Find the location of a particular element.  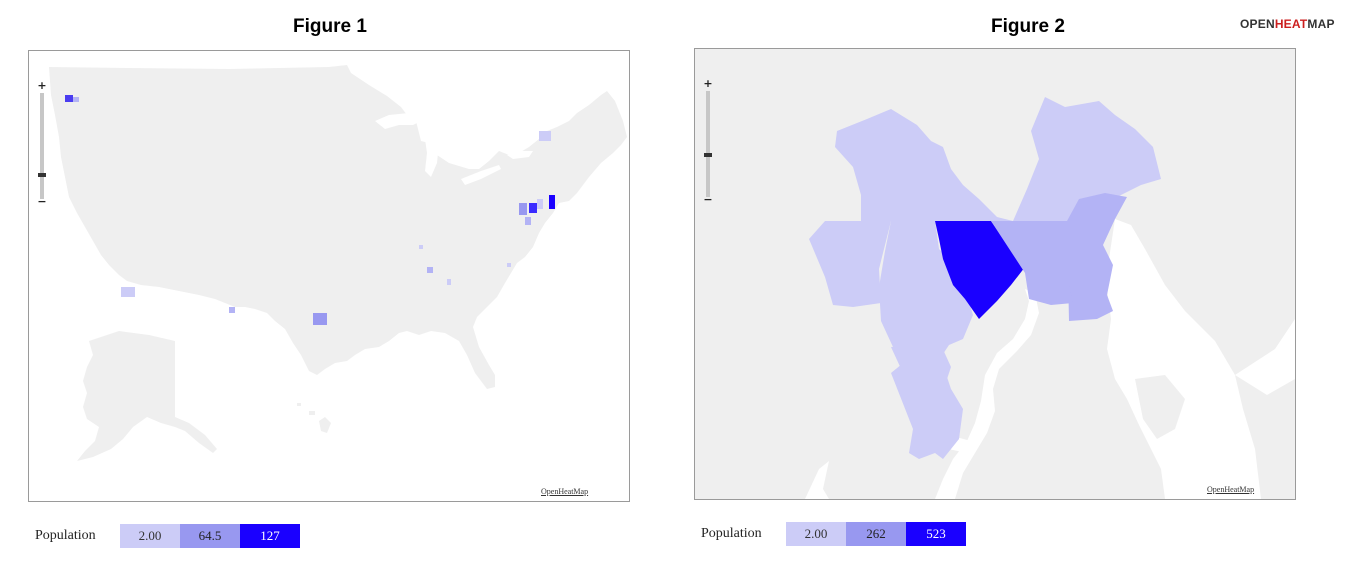

map2-zoom-out-button: − is located at coordinates (708, 199).